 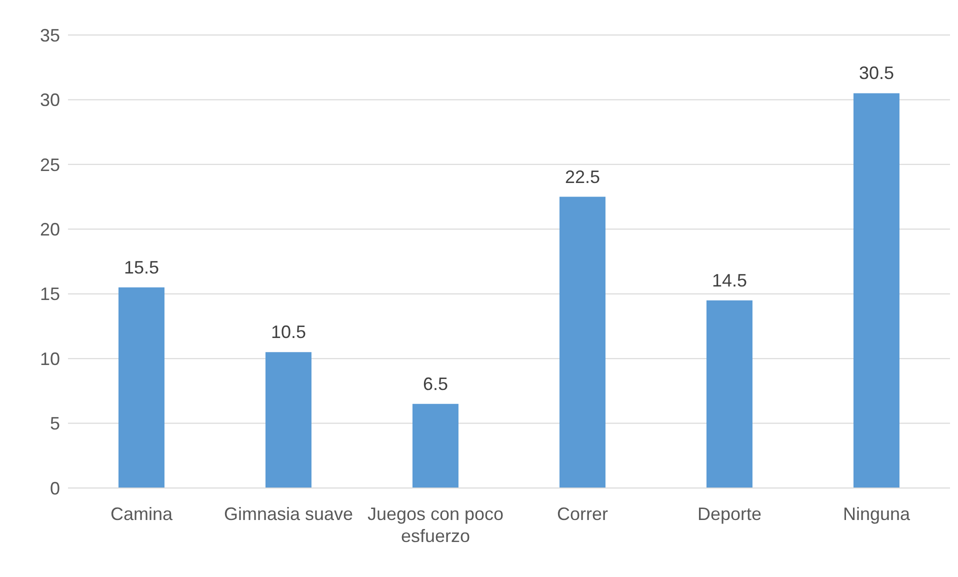 What do you see at coordinates (729, 514) in the screenshot?
I see `x-tick-label: Deporte` at bounding box center [729, 514].